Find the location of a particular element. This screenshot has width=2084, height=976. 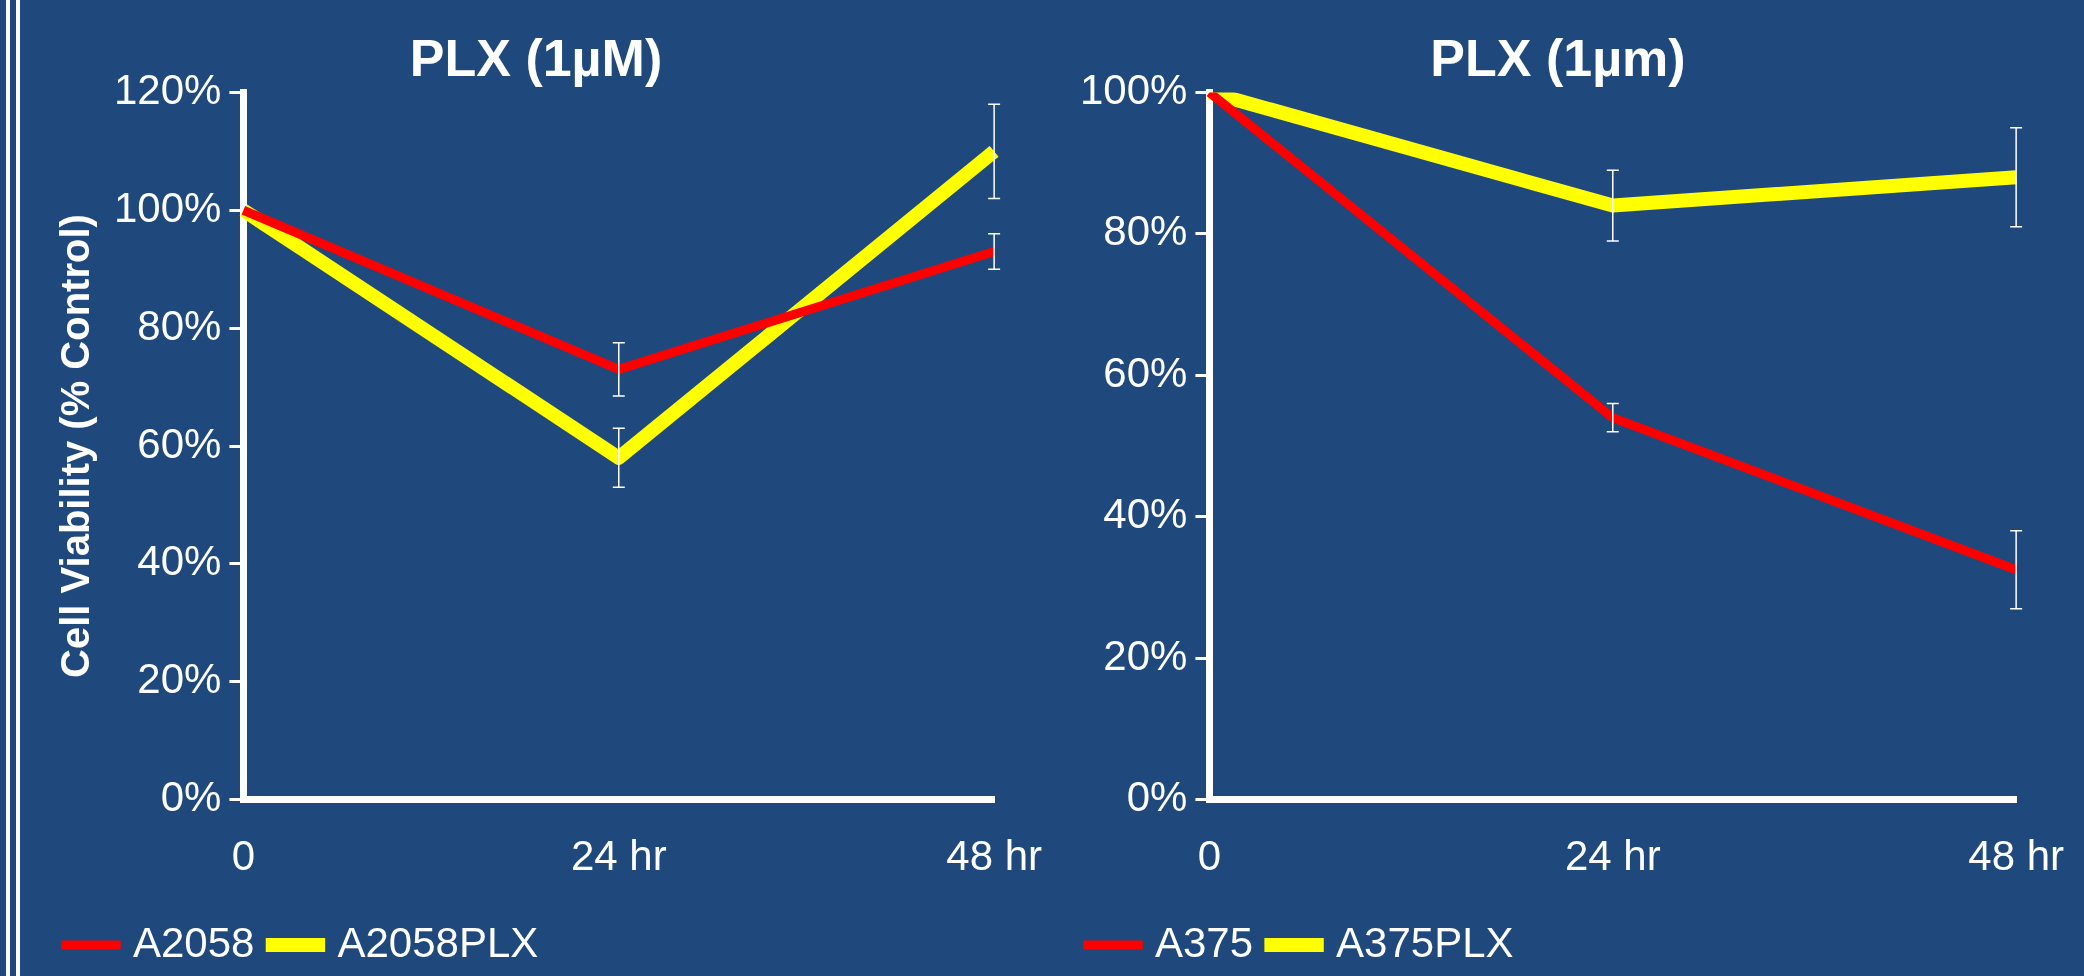

legend-label: A2058 is located at coordinates (194, 942).